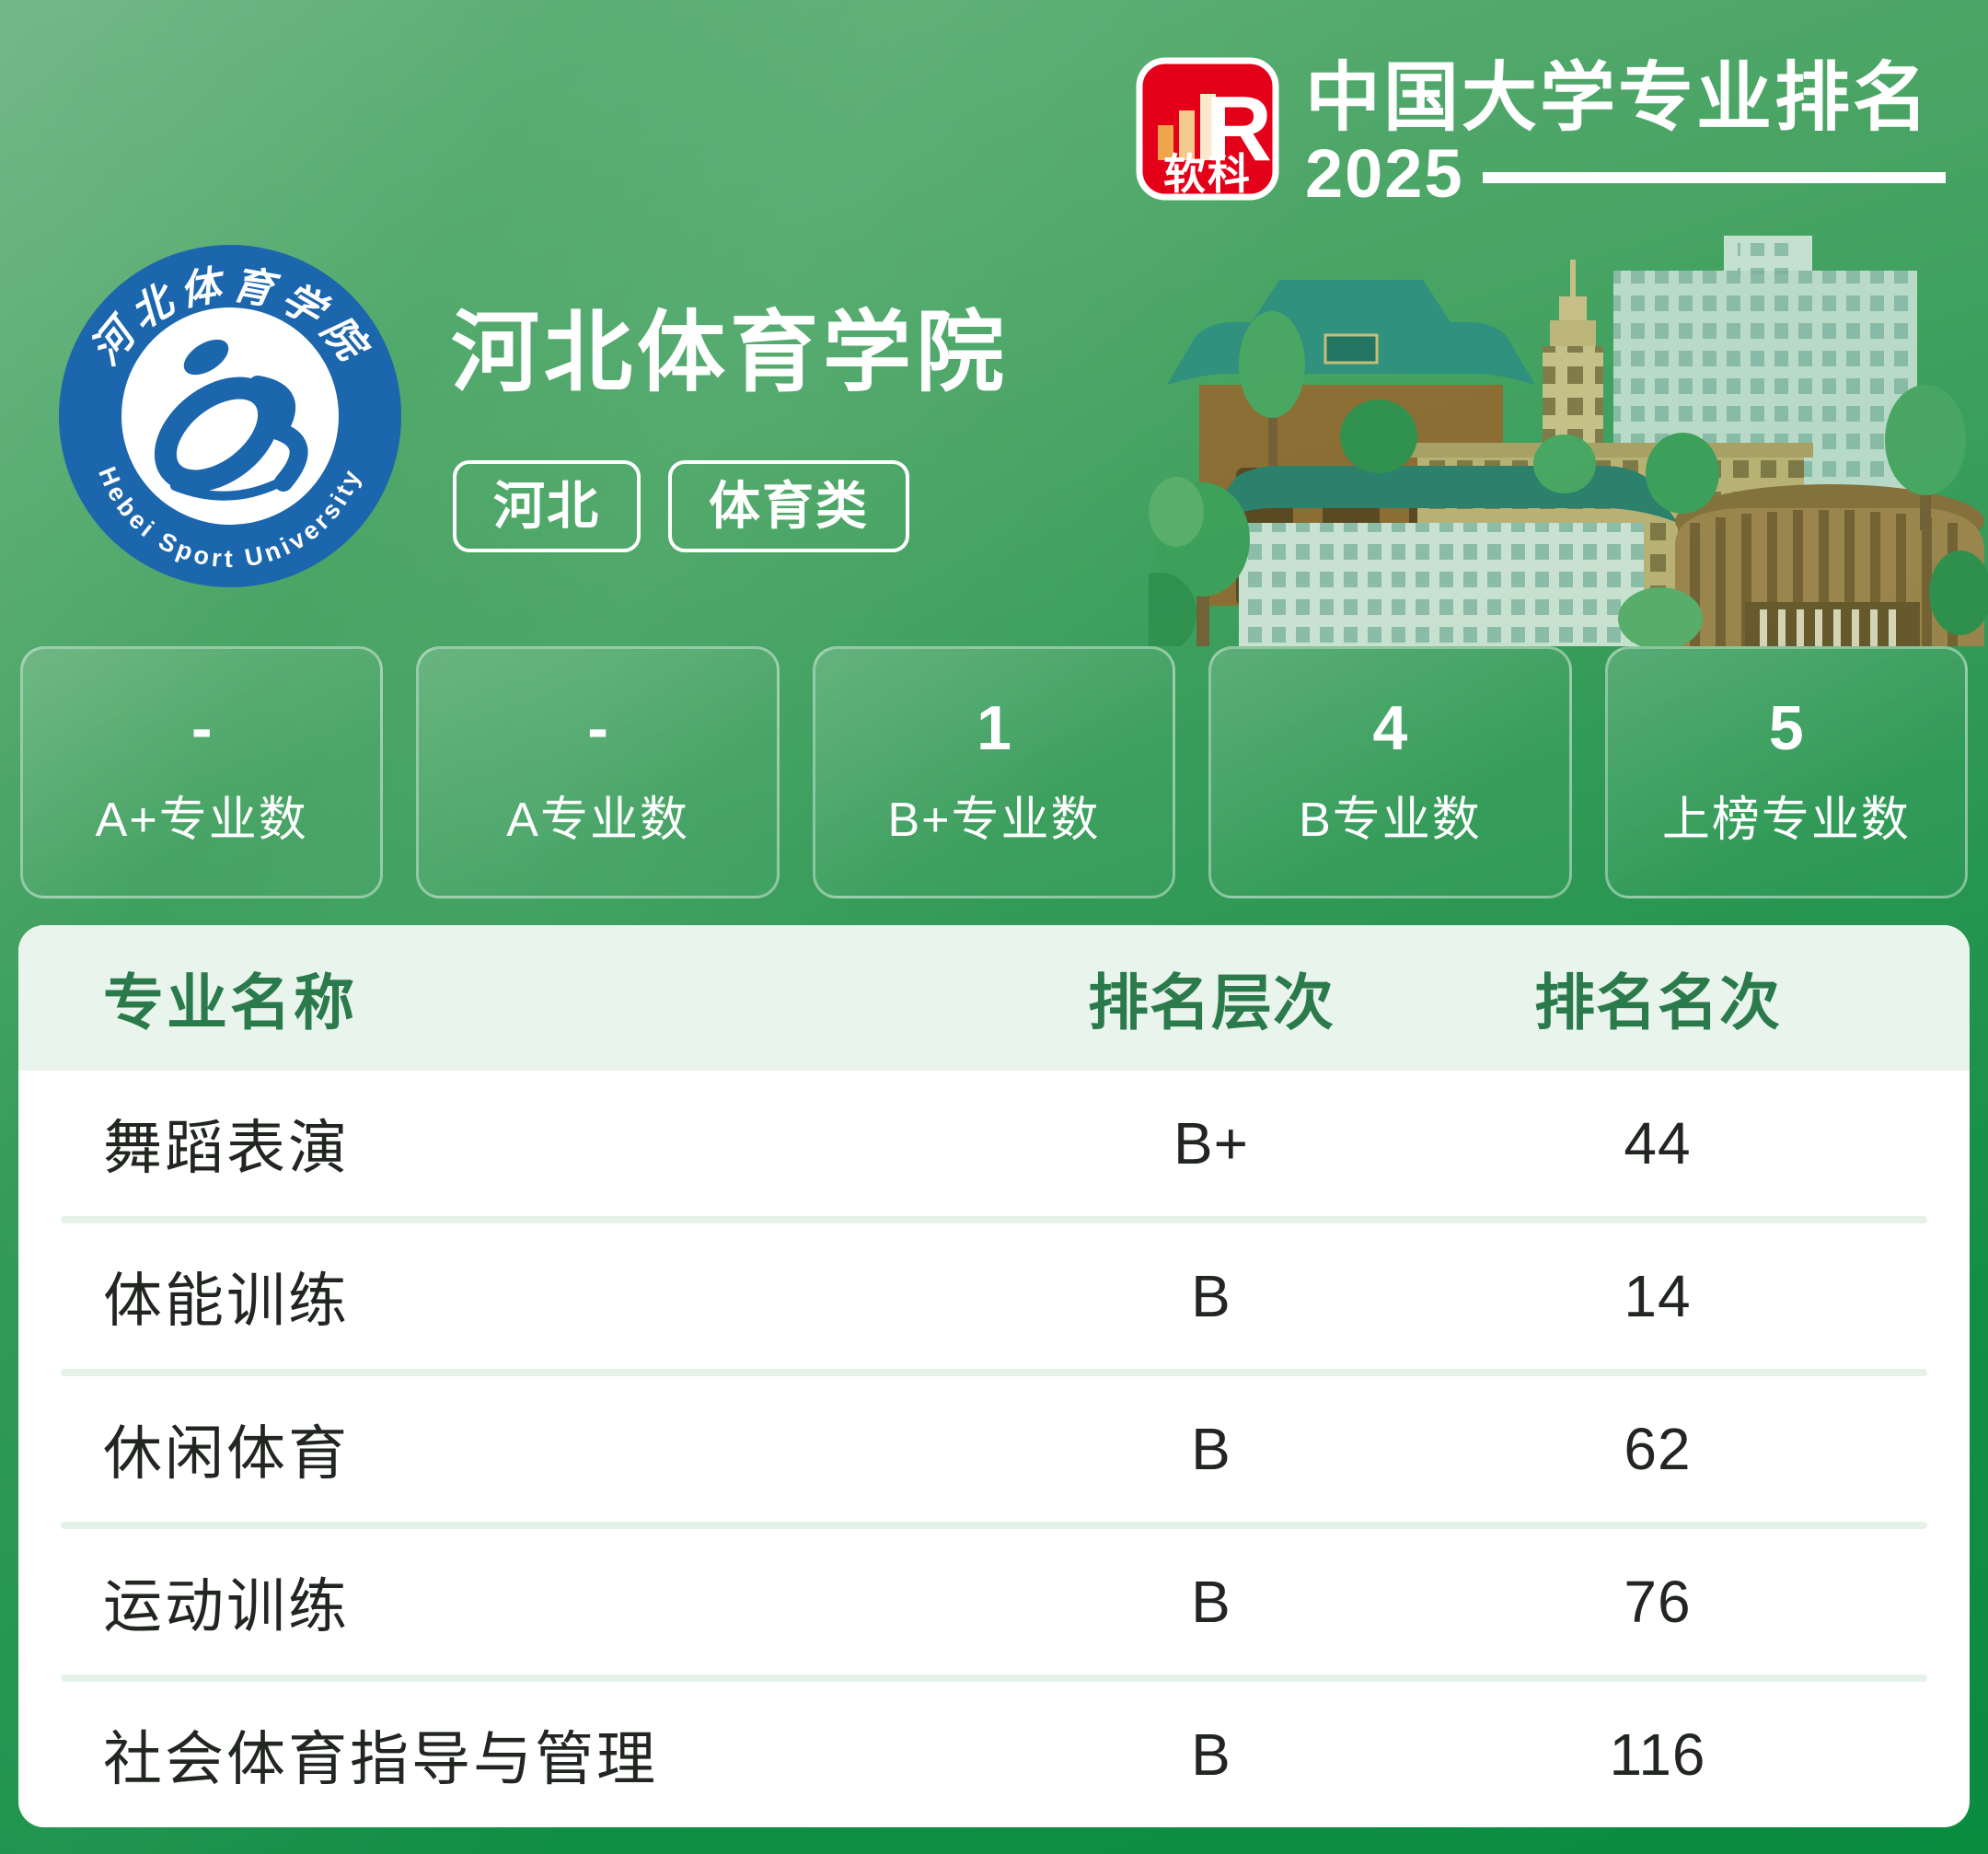  Describe the element at coordinates (994, 1601) in the screenshot. I see `table-row: 运动训练 B 76` at that location.